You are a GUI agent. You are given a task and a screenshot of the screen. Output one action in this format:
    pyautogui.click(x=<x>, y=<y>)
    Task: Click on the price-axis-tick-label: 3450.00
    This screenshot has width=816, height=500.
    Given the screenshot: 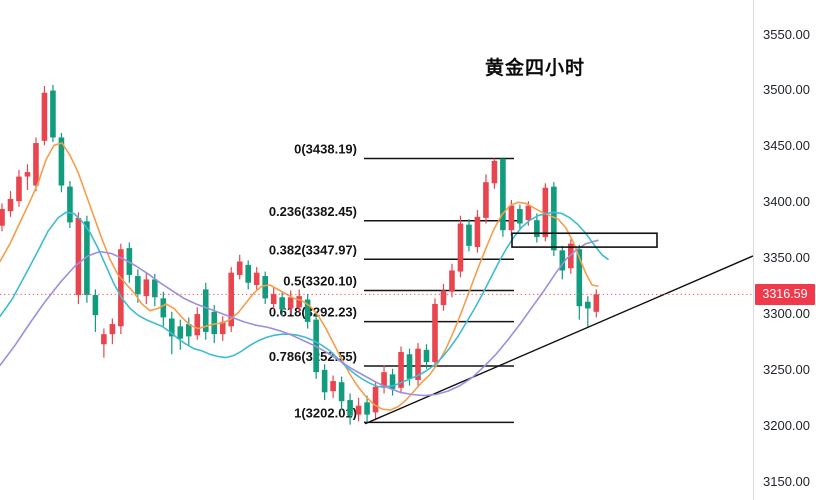 What is the action you would take?
    pyautogui.click(x=786, y=146)
    